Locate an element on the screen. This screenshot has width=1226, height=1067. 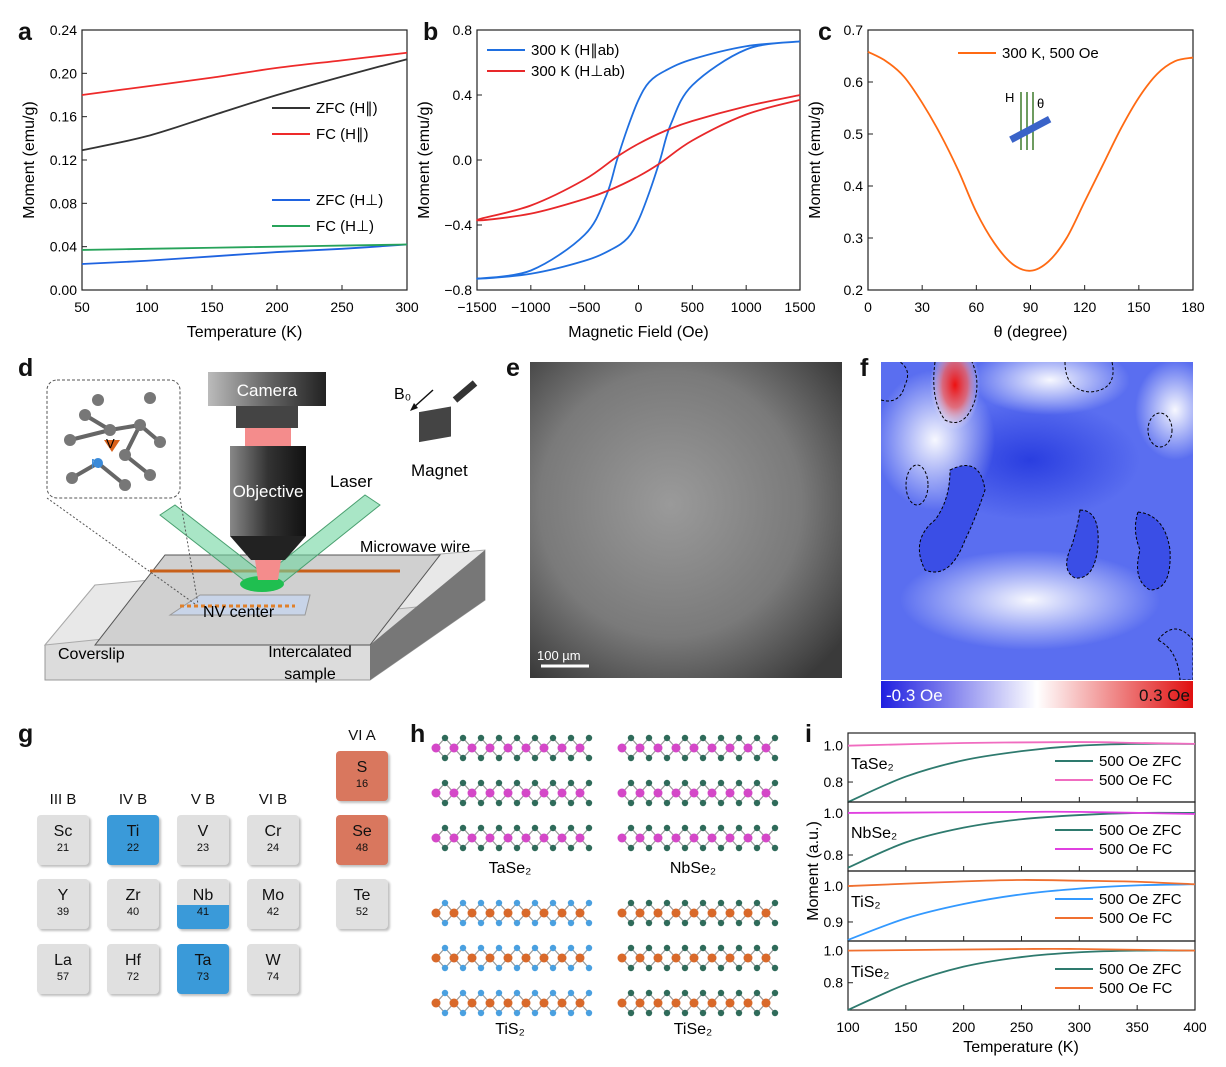
element-tile-v: V 23 is located at coordinates (203, 840).